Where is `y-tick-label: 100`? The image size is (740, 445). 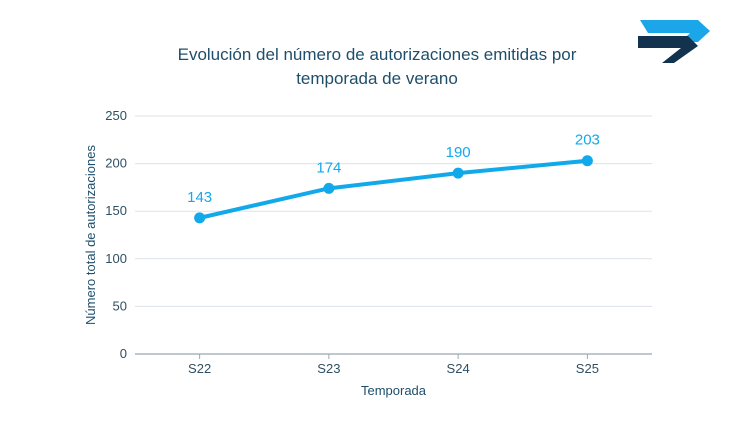
y-tick-label: 100 is located at coordinates (116, 258).